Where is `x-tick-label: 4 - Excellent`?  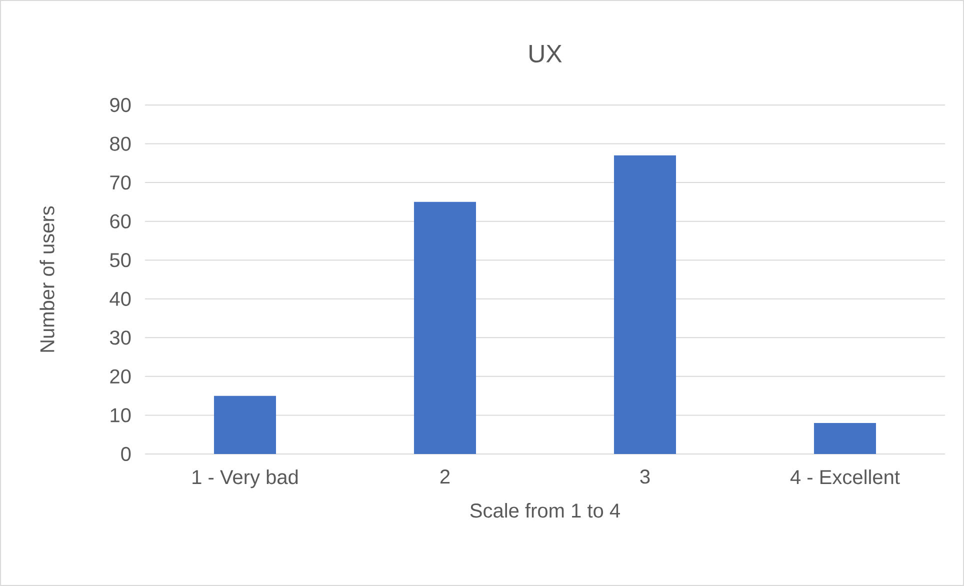
x-tick-label: 4 - Excellent is located at coordinates (845, 477).